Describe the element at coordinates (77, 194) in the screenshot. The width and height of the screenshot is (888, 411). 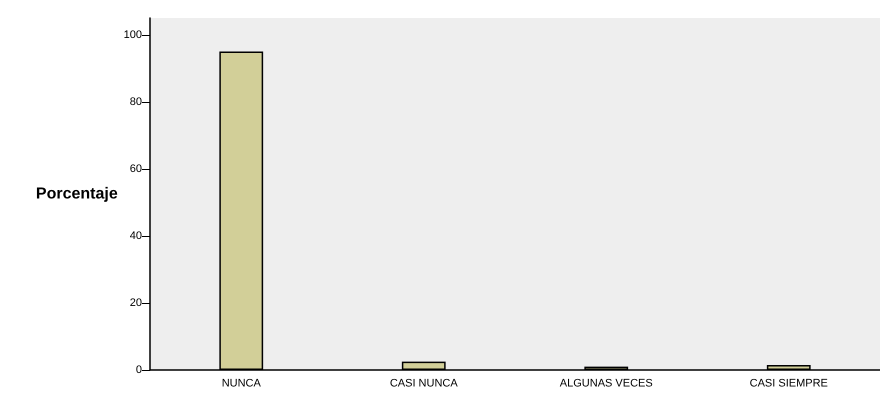
I see `y-axis-title: Porcentaje` at that location.